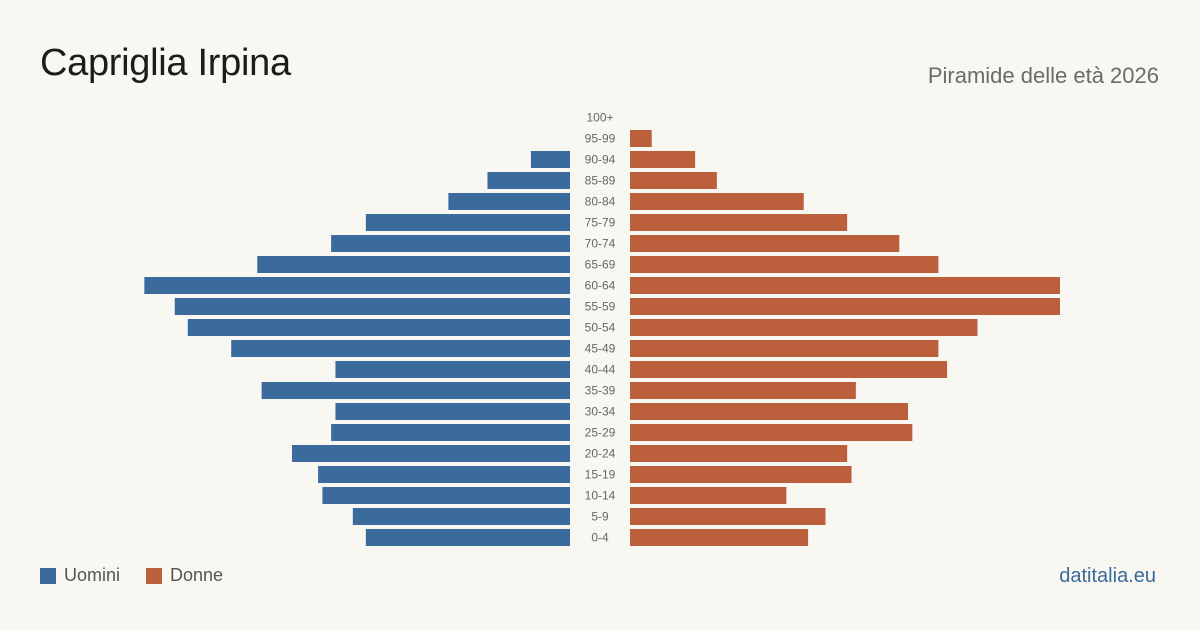  I want to click on chart-subtitle: Piramide delle età 2026, so click(1043, 75).